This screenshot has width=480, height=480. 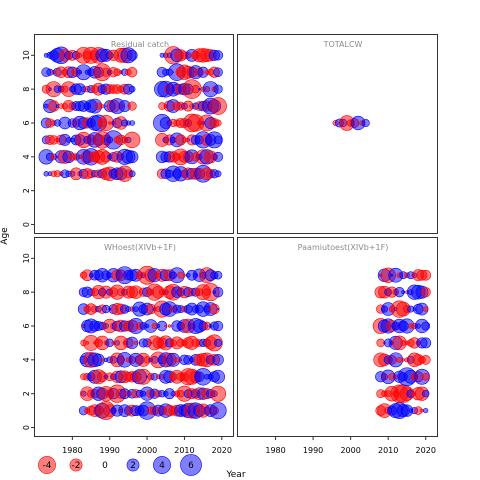 What do you see at coordinates (140, 44) in the screenshot?
I see `panel-title-residual-catch: Residual catch` at bounding box center [140, 44].